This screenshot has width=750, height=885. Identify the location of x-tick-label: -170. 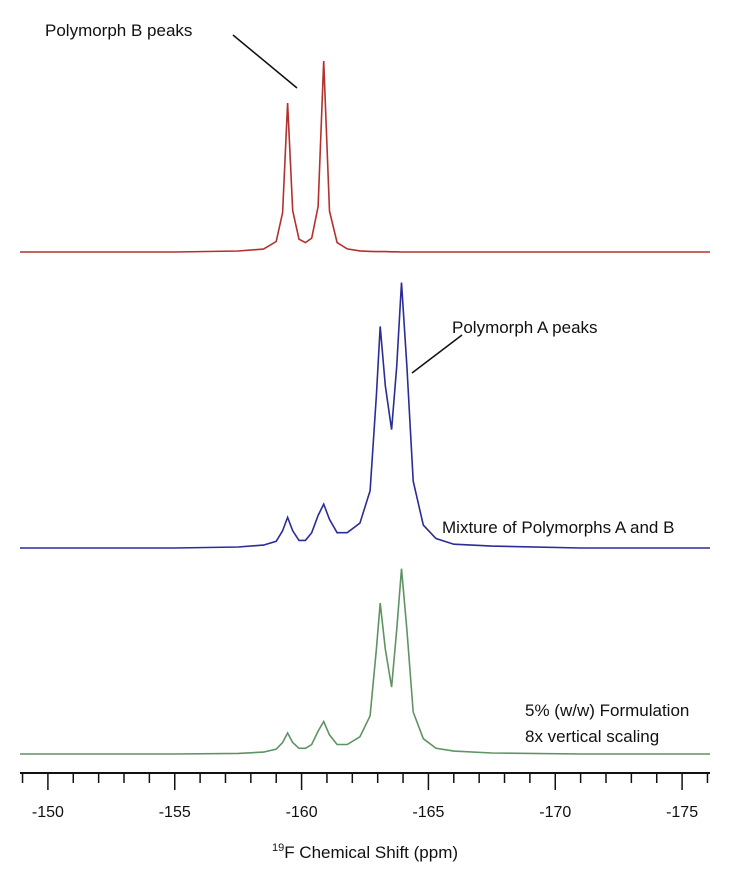
(555, 812).